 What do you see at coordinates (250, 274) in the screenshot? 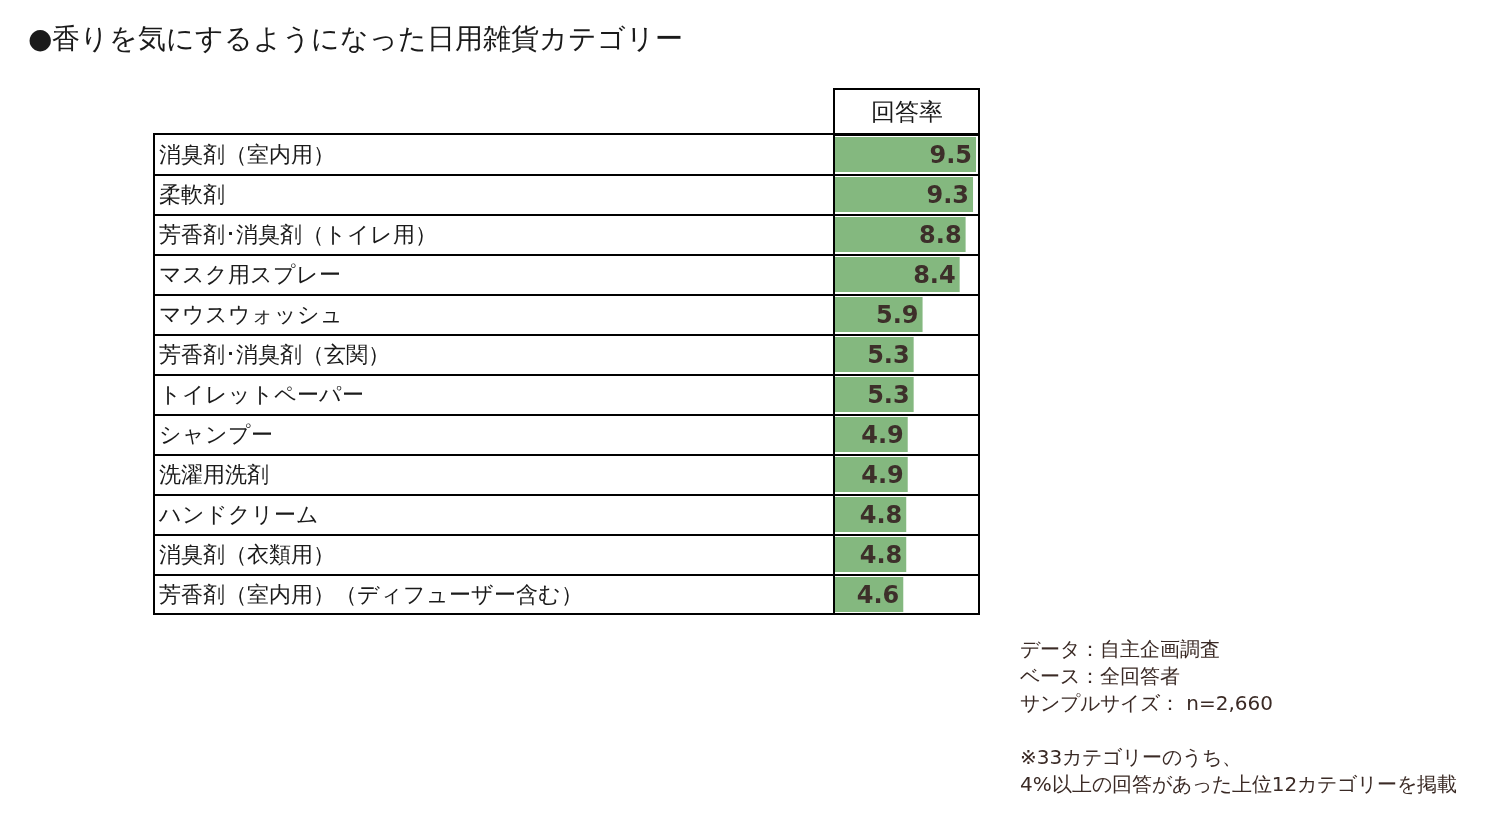
I see `y-tick-label: マスク用スプレー` at bounding box center [250, 274].